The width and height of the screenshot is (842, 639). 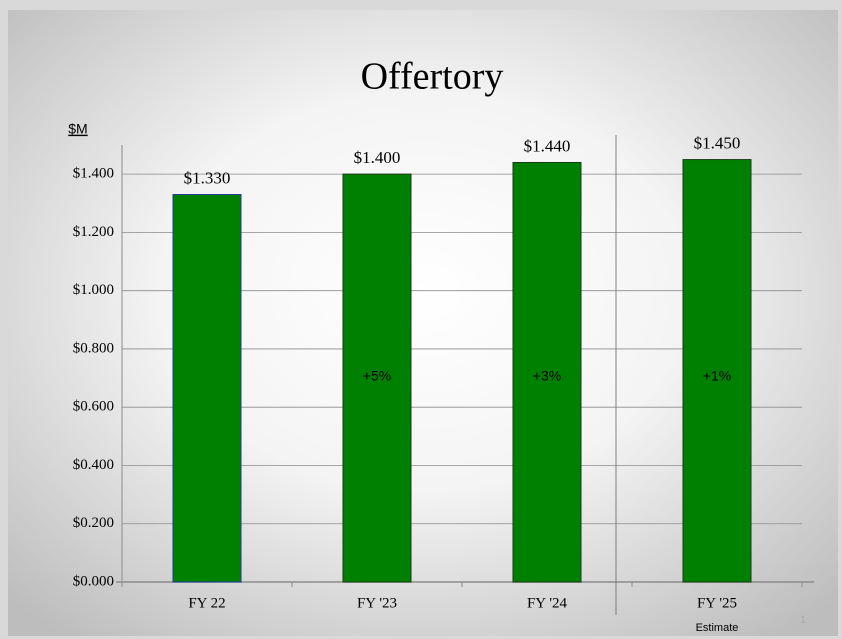 What do you see at coordinates (717, 628) in the screenshot?
I see `category-note: Estimate` at bounding box center [717, 628].